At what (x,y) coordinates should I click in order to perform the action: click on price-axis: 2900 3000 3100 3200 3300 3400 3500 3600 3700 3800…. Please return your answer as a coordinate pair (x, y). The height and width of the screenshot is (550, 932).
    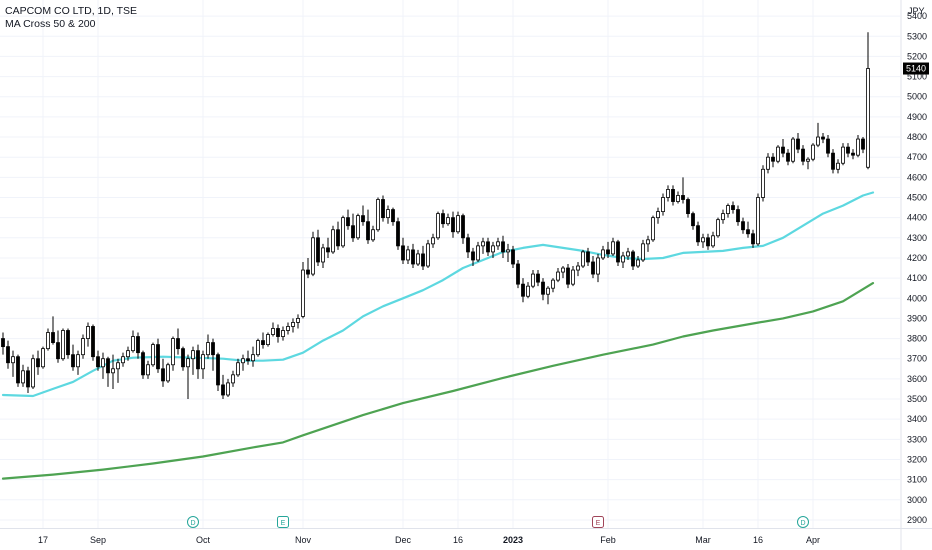
    Looking at the image, I should click on (914, 275).